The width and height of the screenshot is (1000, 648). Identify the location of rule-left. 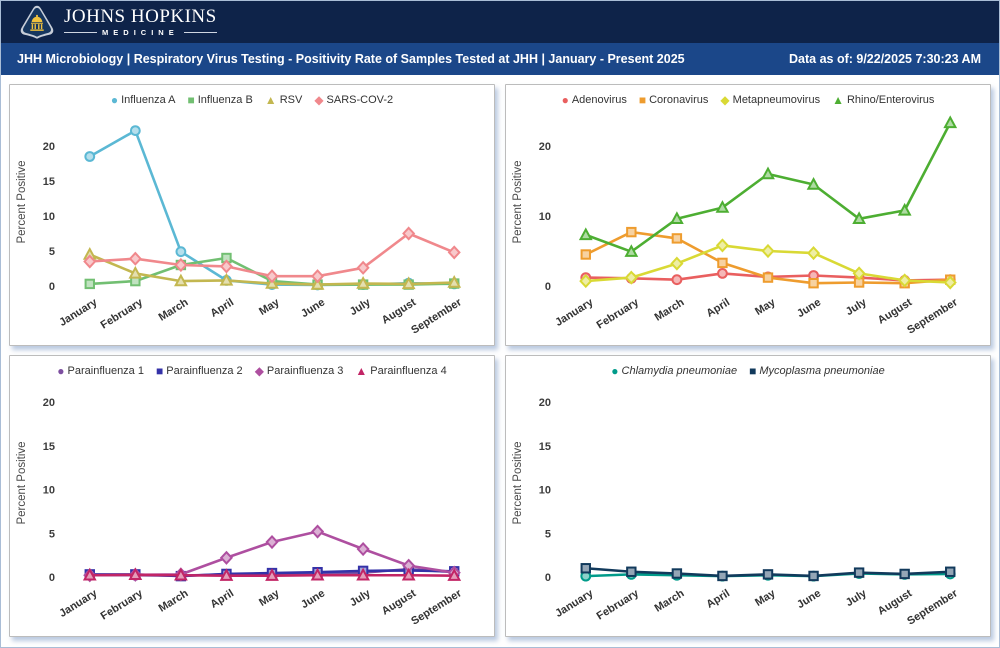
(81, 32).